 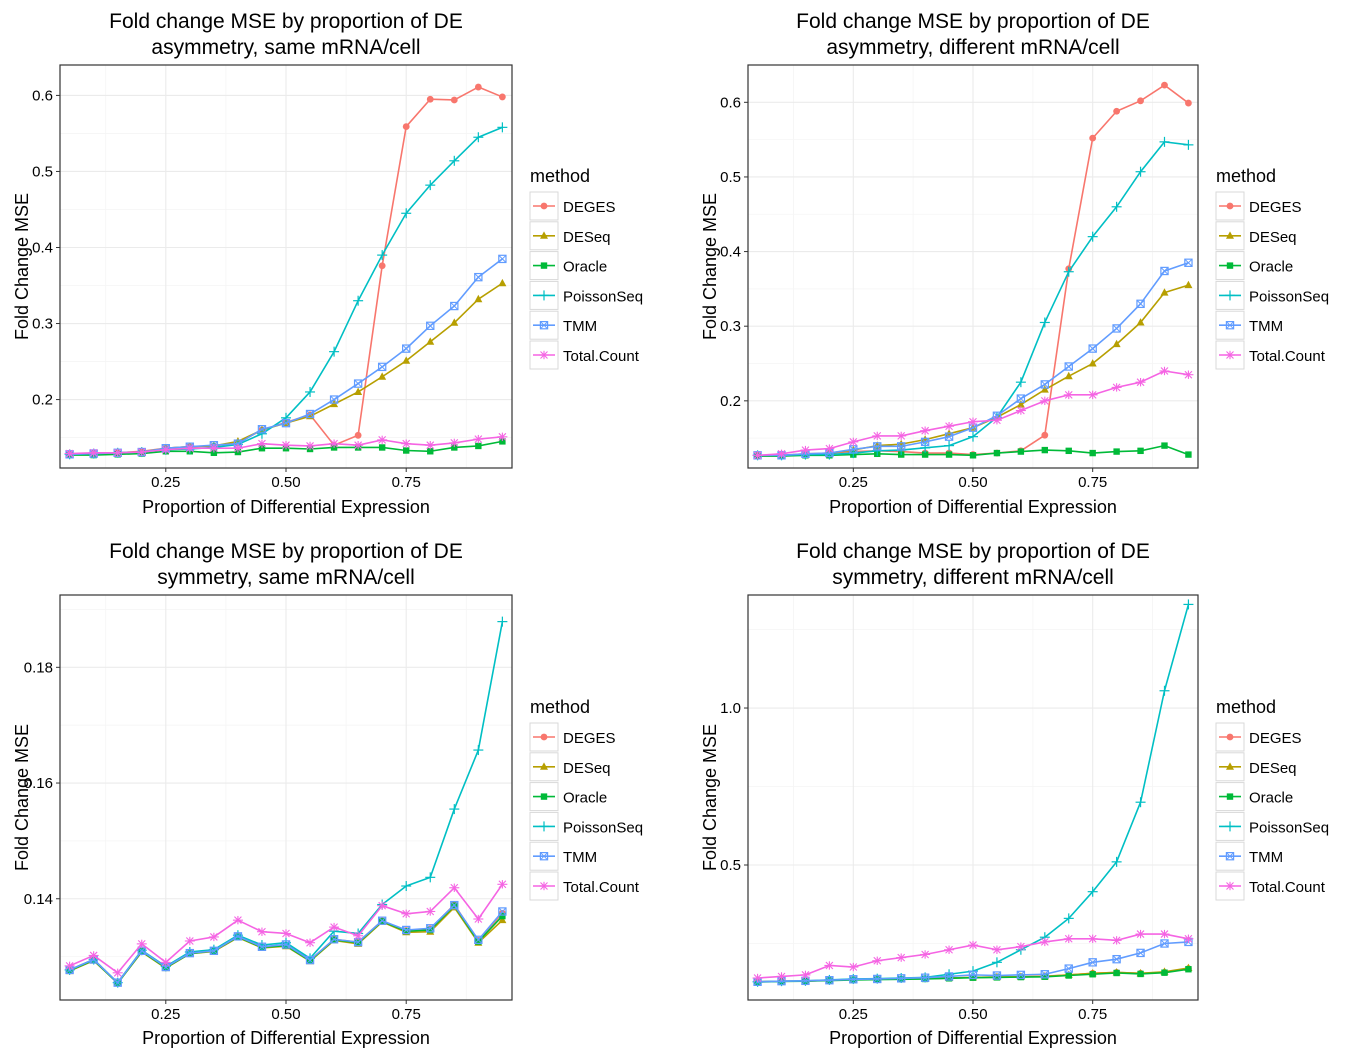 What do you see at coordinates (285, 47) in the screenshot?
I see `chart-subtitle: asymmetry, same mRNA/cell` at bounding box center [285, 47].